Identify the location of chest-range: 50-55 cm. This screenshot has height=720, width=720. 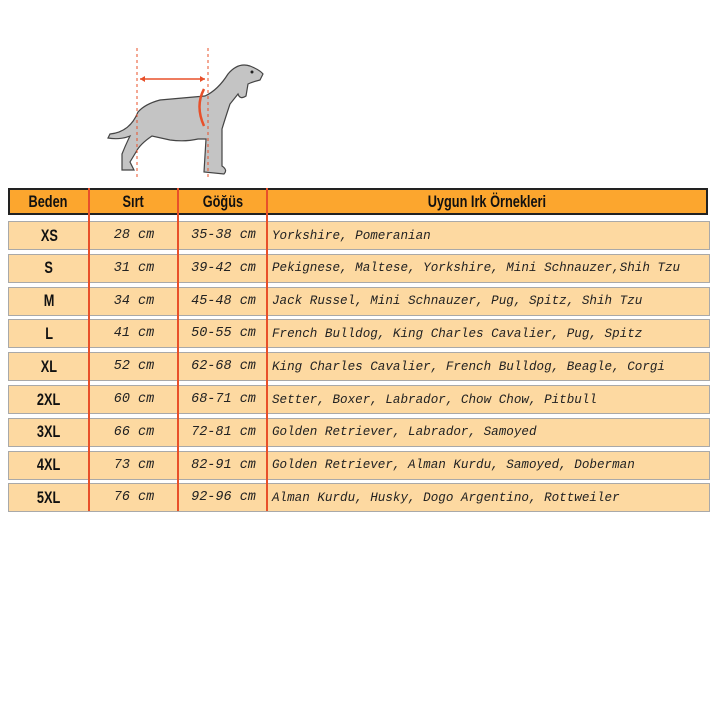
(223, 334).